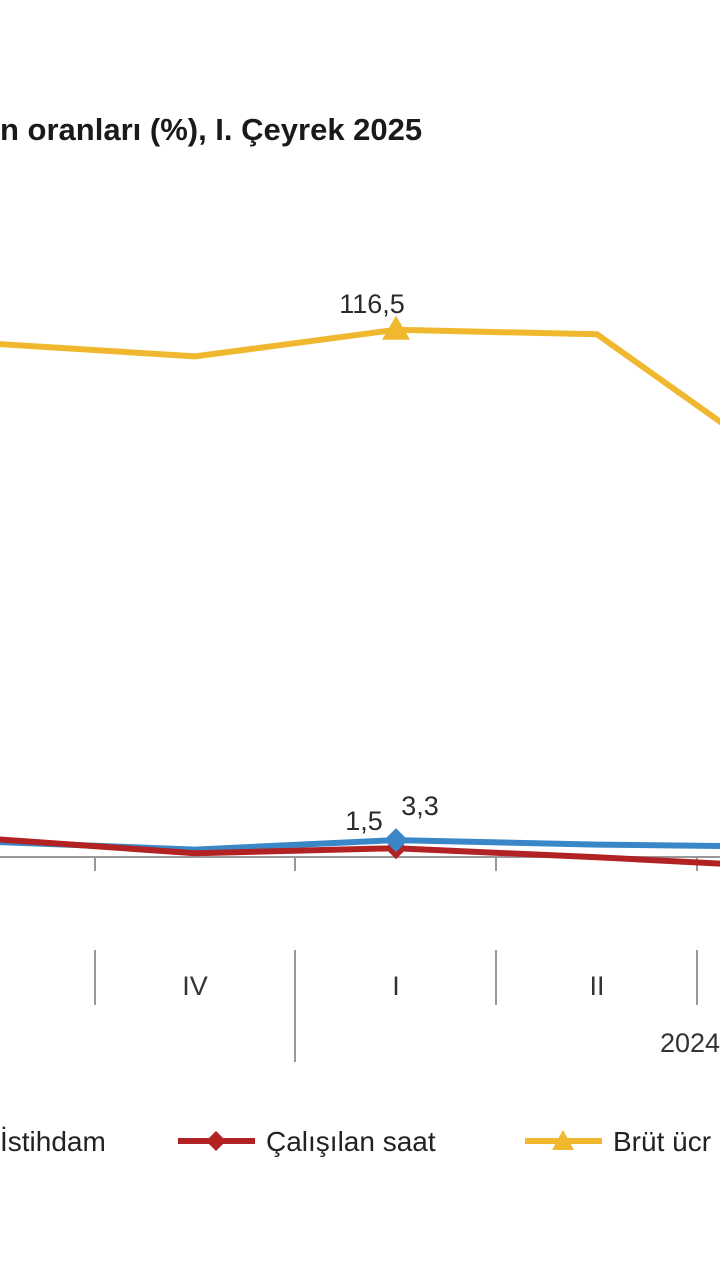  Describe the element at coordinates (351, 1141) in the screenshot. I see `legend-label: Çalışılan saat` at that location.